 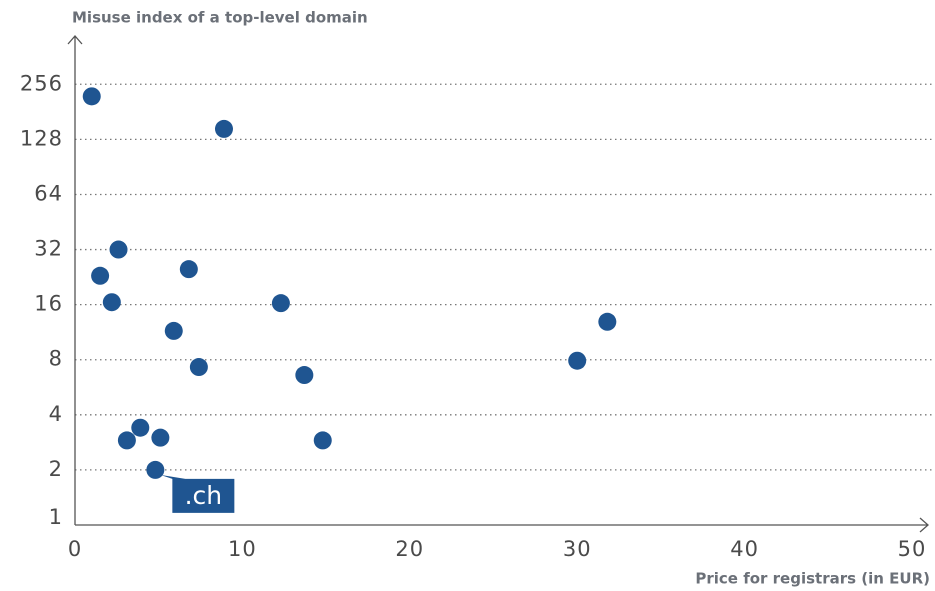 What do you see at coordinates (41, 138) in the screenshot?
I see `y-tick-label: 128` at bounding box center [41, 138].